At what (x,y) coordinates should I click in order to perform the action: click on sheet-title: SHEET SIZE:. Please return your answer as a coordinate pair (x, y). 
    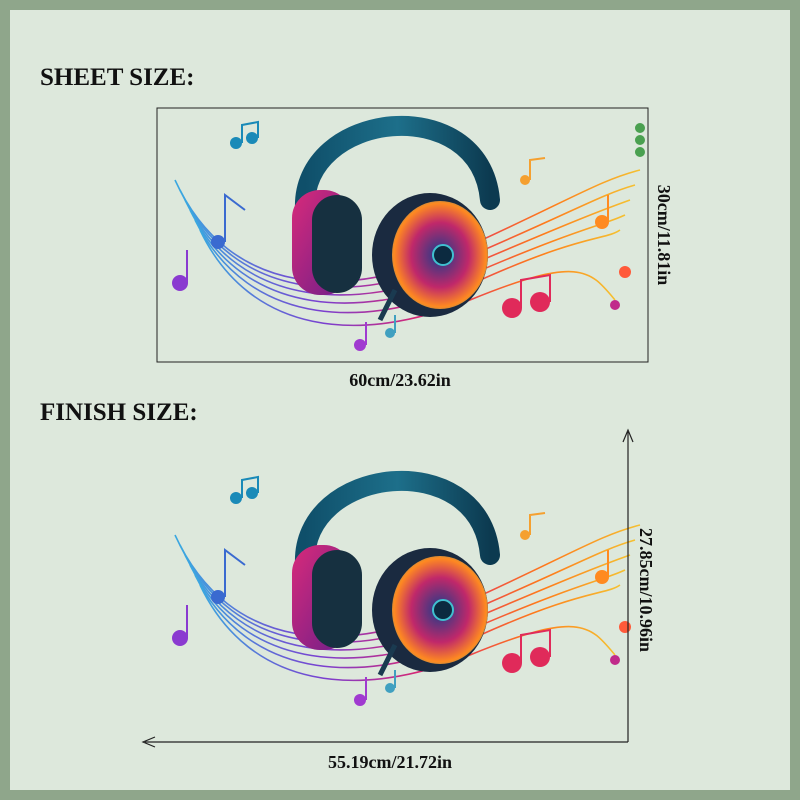
    Looking at the image, I should click on (117, 77).